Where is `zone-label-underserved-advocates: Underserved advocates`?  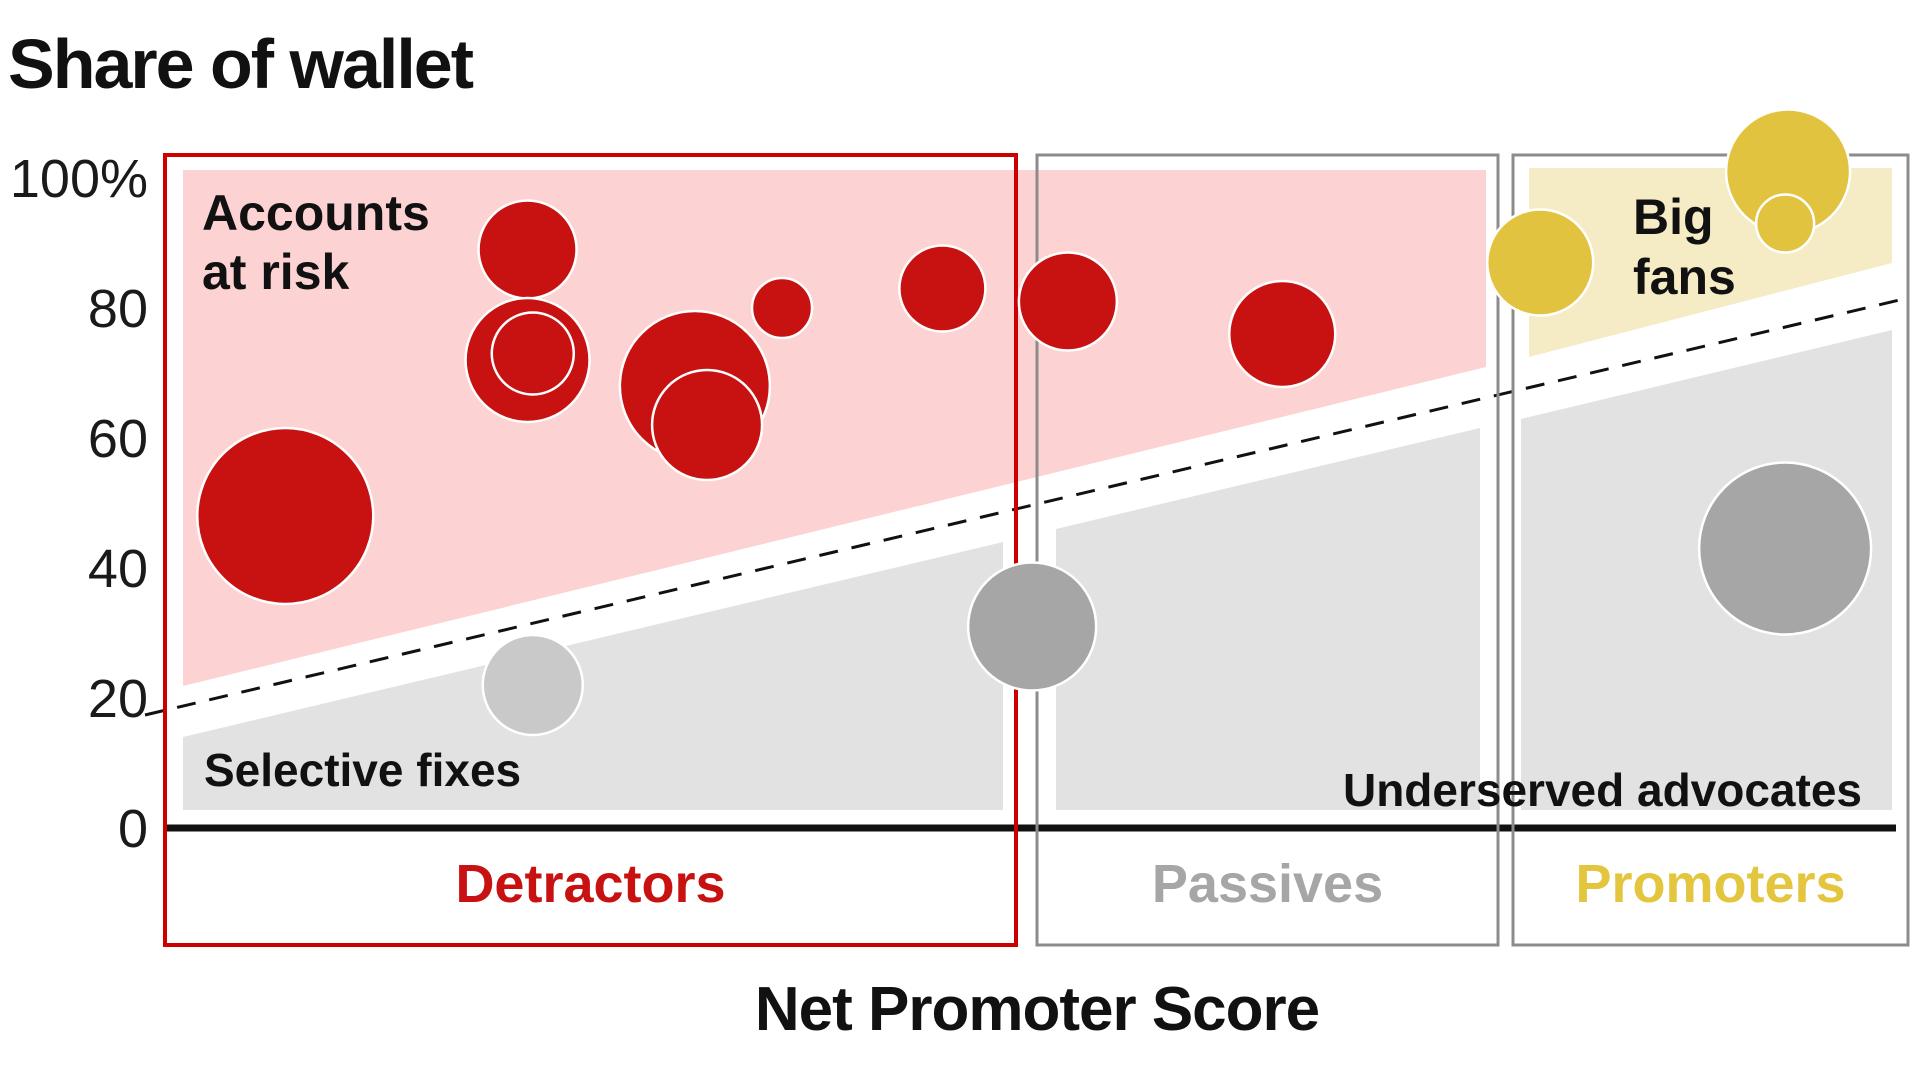 zone-label-underserved-advocates: Underserved advocates is located at coordinates (1602, 790).